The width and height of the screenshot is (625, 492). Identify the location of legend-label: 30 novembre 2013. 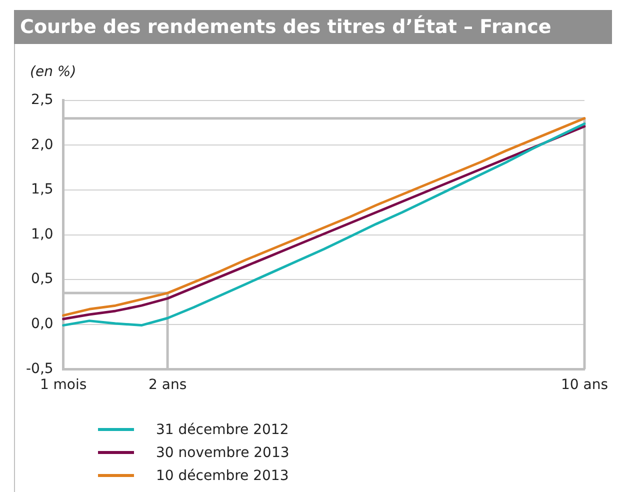
(223, 452).